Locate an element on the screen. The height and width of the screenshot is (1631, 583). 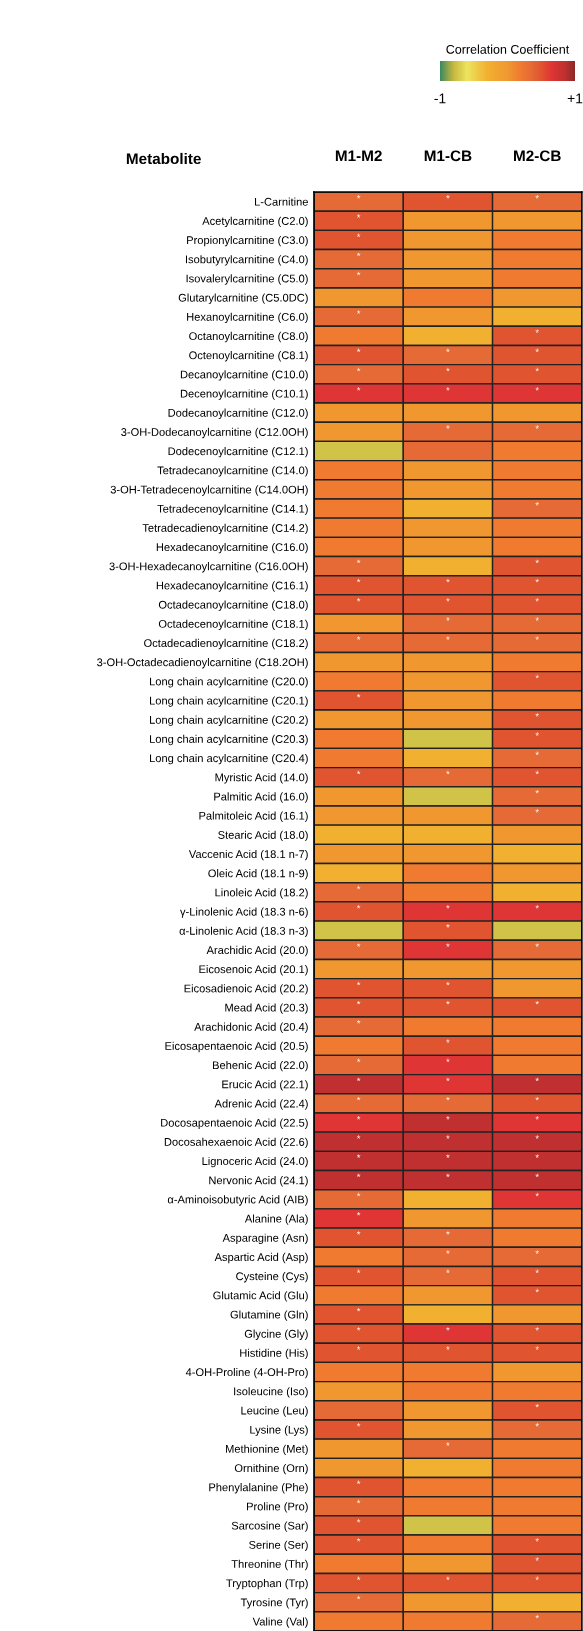
y-tick-label: α-Aminoisobutyric Acid (AIB) is located at coordinates (237, 1200).